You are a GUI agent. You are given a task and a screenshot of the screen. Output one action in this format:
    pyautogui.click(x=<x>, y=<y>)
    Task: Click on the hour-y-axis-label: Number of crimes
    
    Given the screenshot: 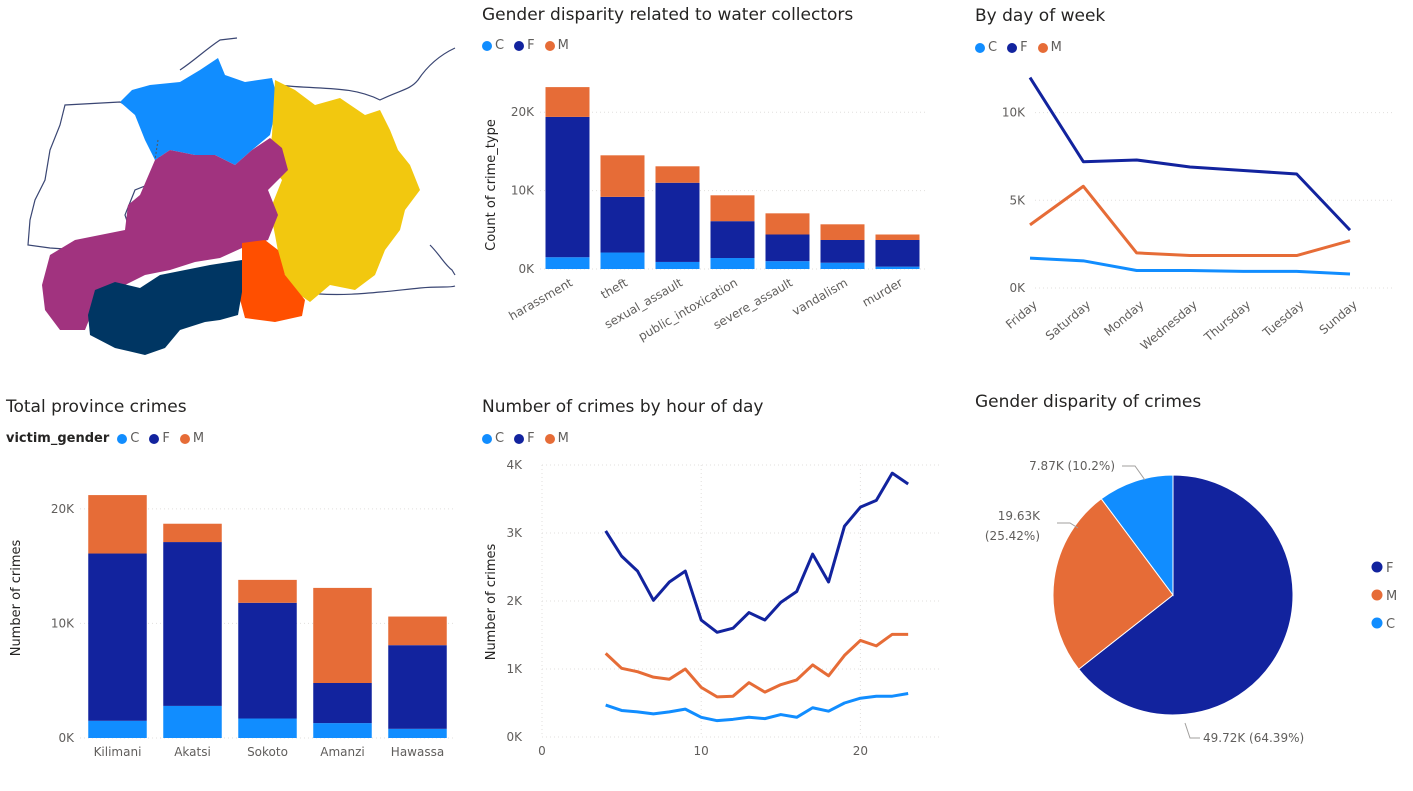 What is the action you would take?
    pyautogui.click(x=491, y=601)
    